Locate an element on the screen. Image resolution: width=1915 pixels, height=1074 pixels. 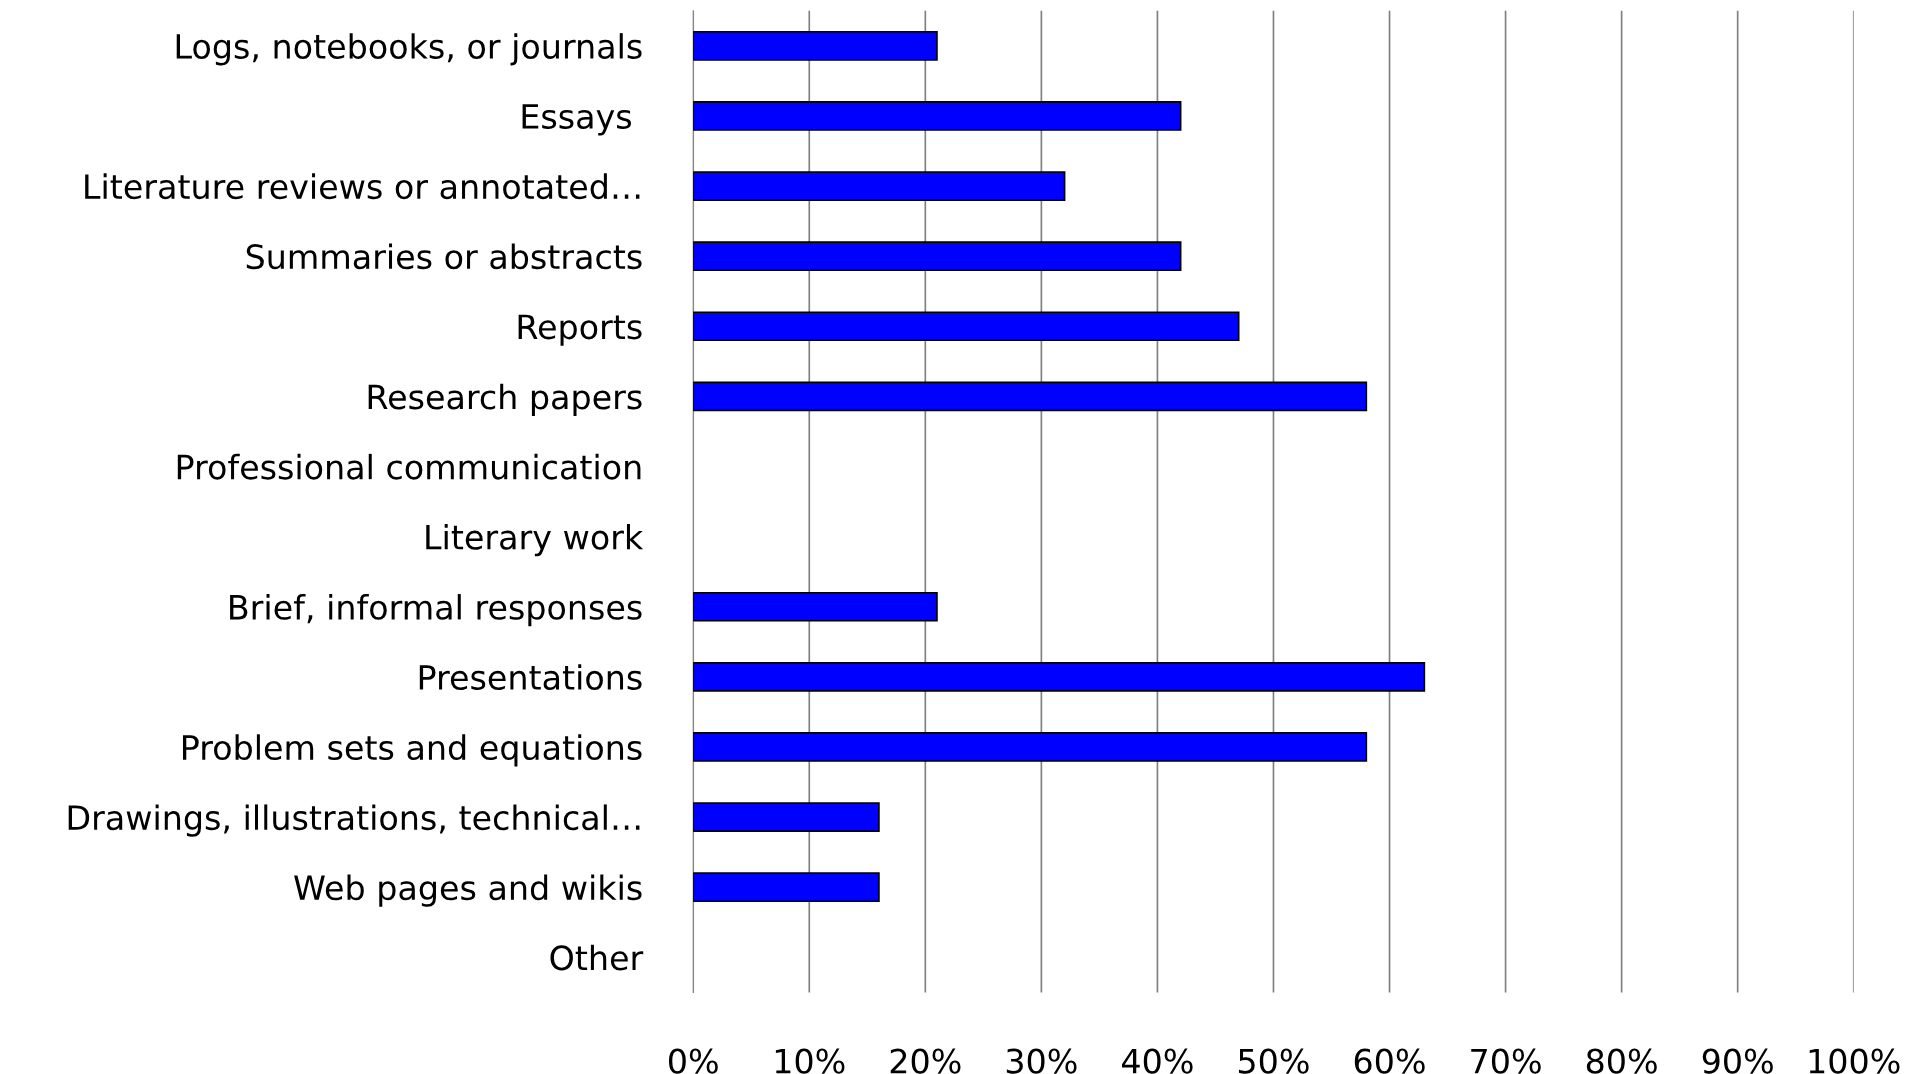
y-tick-label: Summaries or abstracts is located at coordinates (444, 256).